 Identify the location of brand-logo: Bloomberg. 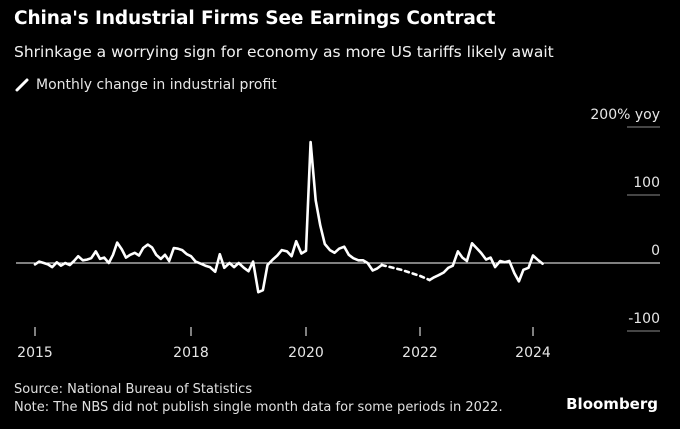
(612, 404).